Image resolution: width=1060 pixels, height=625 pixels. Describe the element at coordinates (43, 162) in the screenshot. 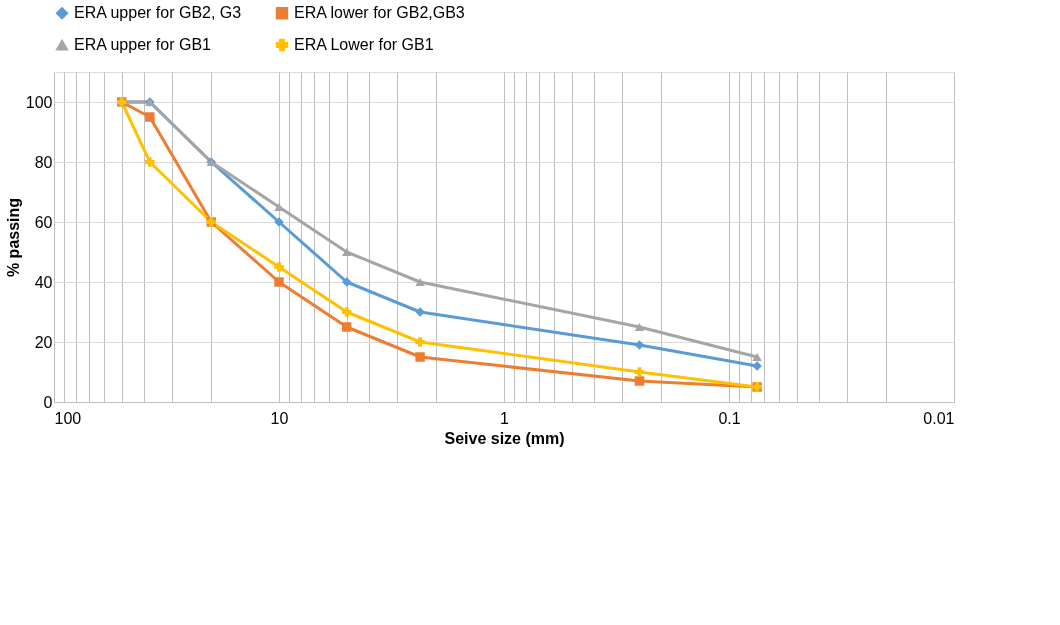

I see `y-tick-label: 80` at that location.